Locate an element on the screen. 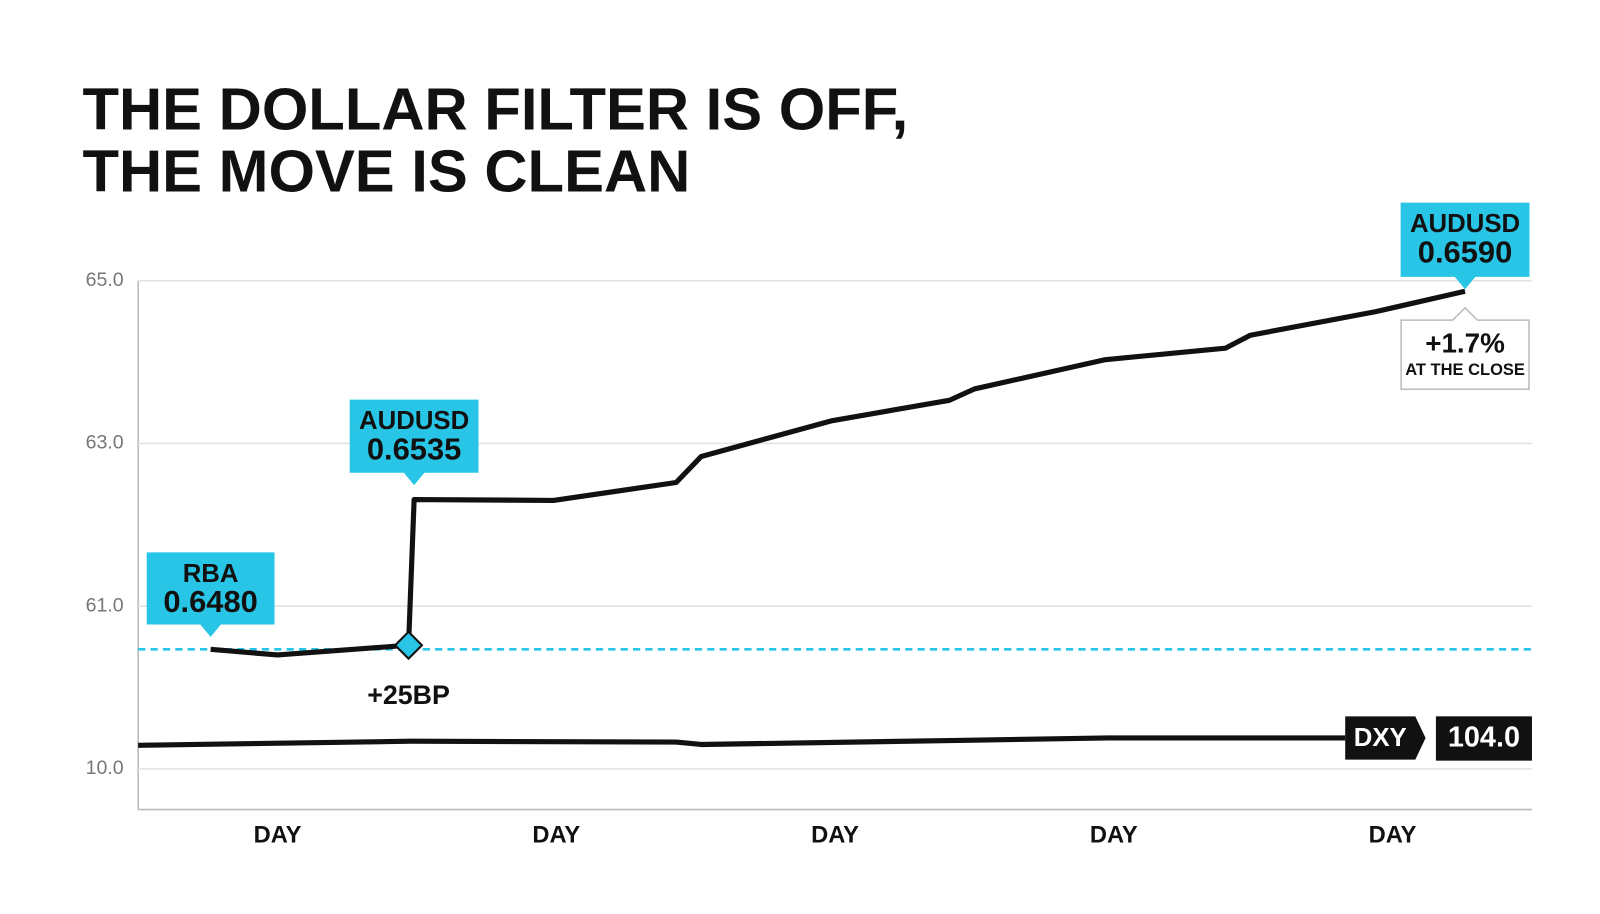  change-value: +1.7% is located at coordinates (1465, 342).